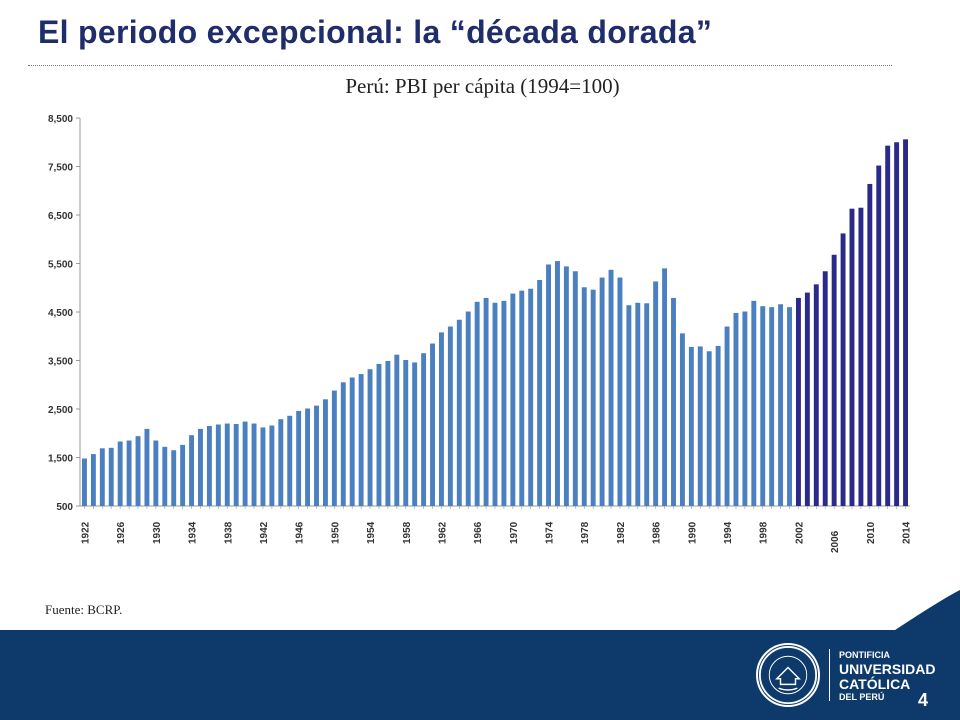 This screenshot has width=960, height=720. I want to click on bar-1922, so click(84, 482).